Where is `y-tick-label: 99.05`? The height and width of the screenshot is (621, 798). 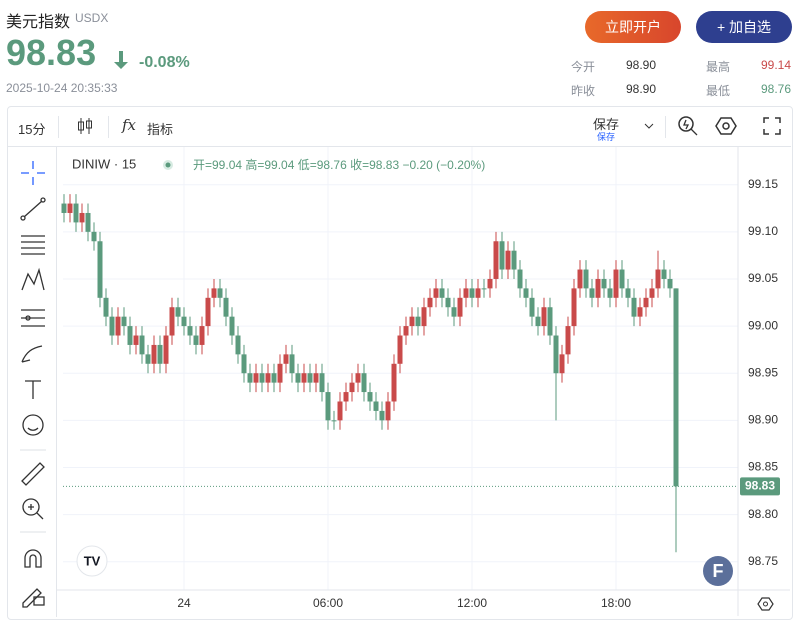
y-tick-label: 99.05 is located at coordinates (763, 278).